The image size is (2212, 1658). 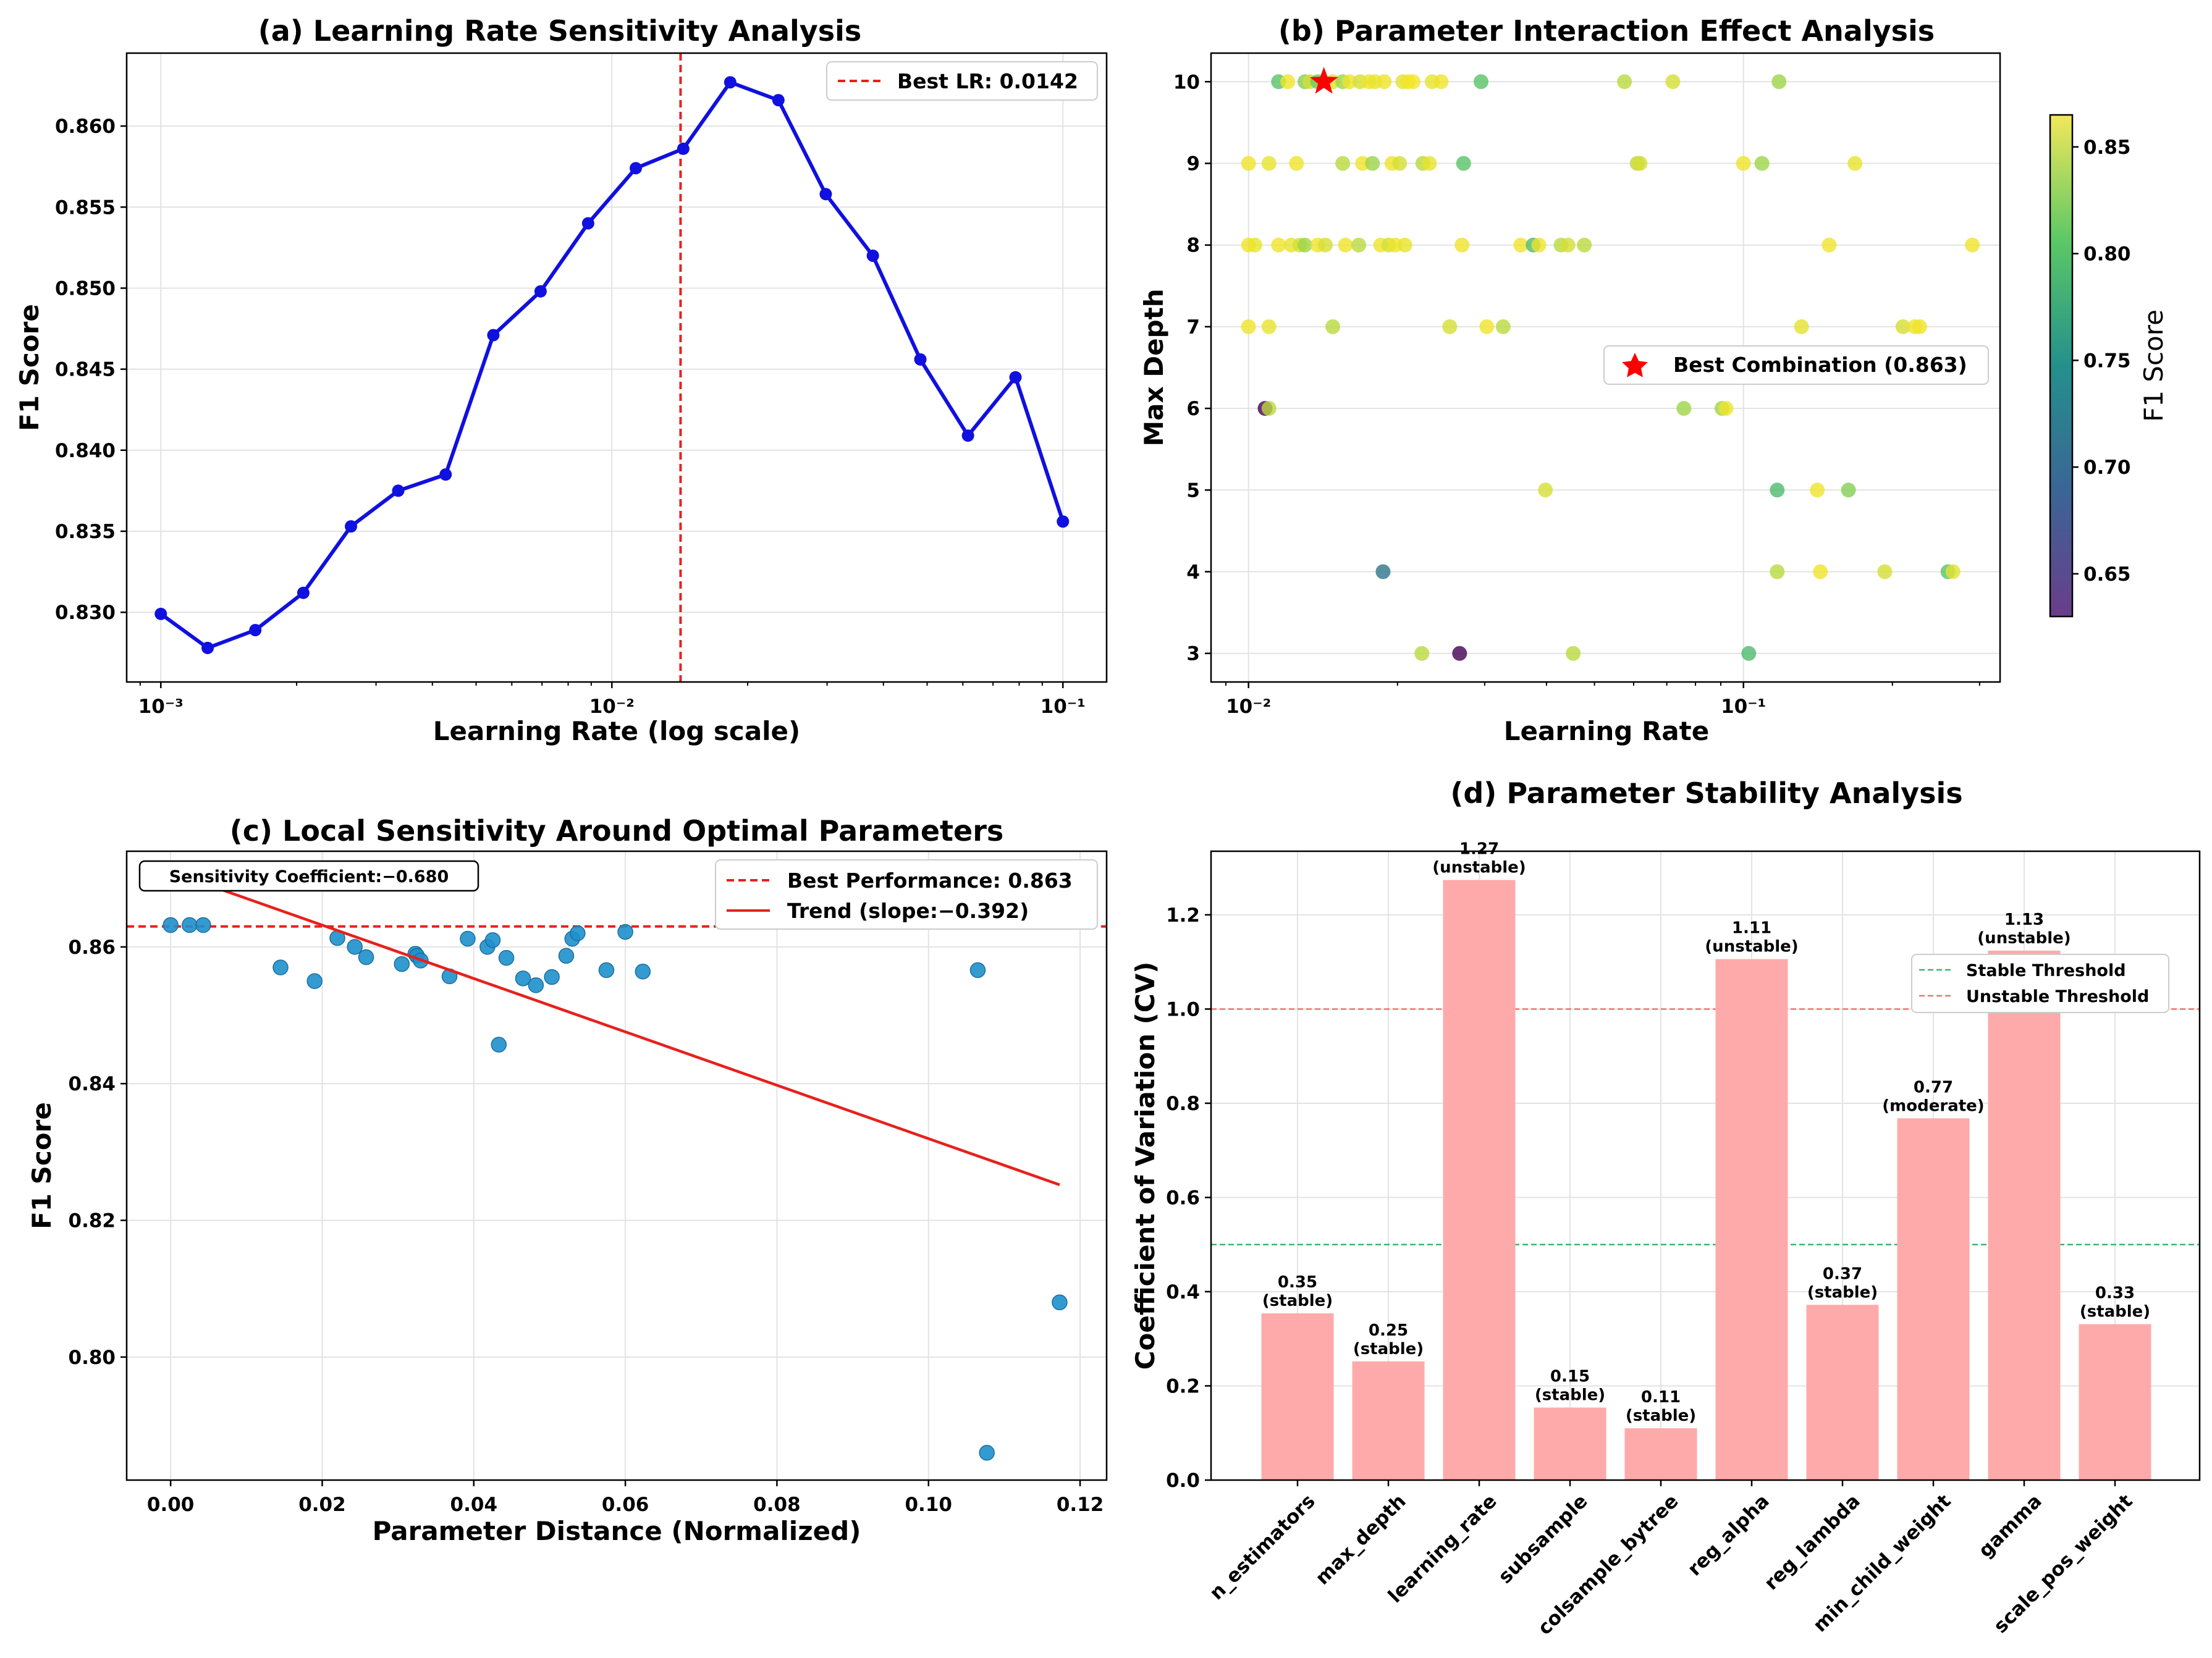 What do you see at coordinates (962, 81) in the screenshot?
I see `panel-a-legend: Best LR: 0.0142` at bounding box center [962, 81].